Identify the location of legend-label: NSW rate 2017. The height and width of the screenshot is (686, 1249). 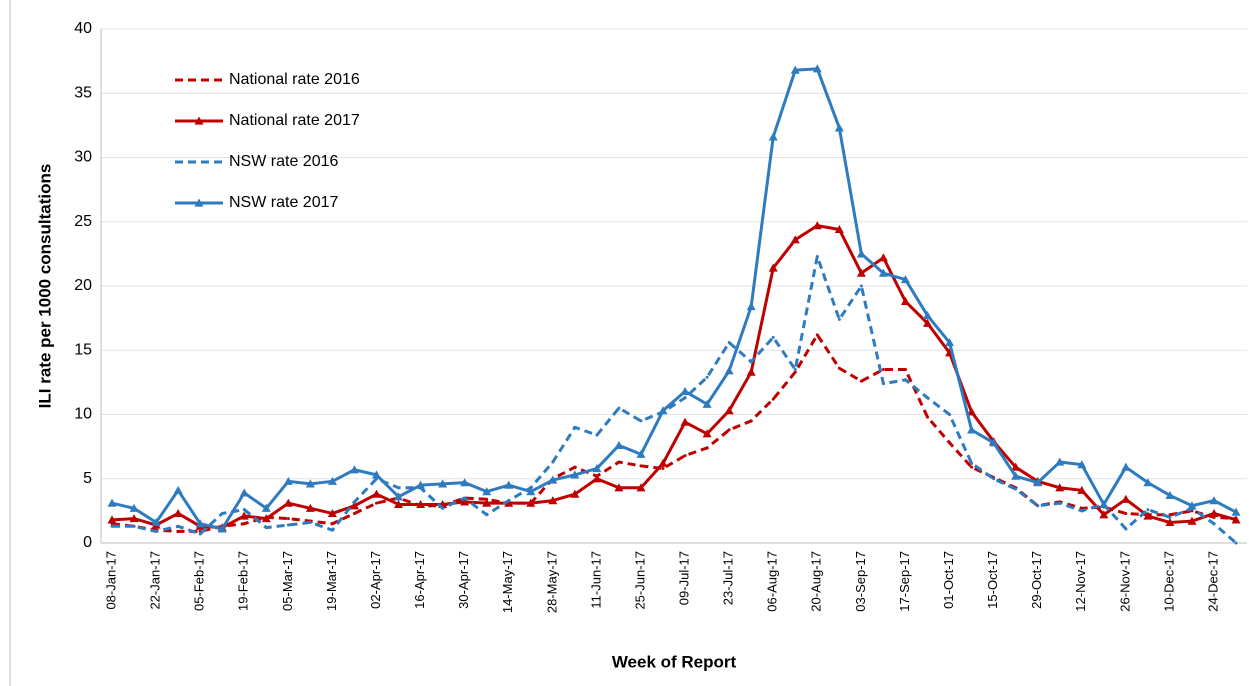
(283, 202).